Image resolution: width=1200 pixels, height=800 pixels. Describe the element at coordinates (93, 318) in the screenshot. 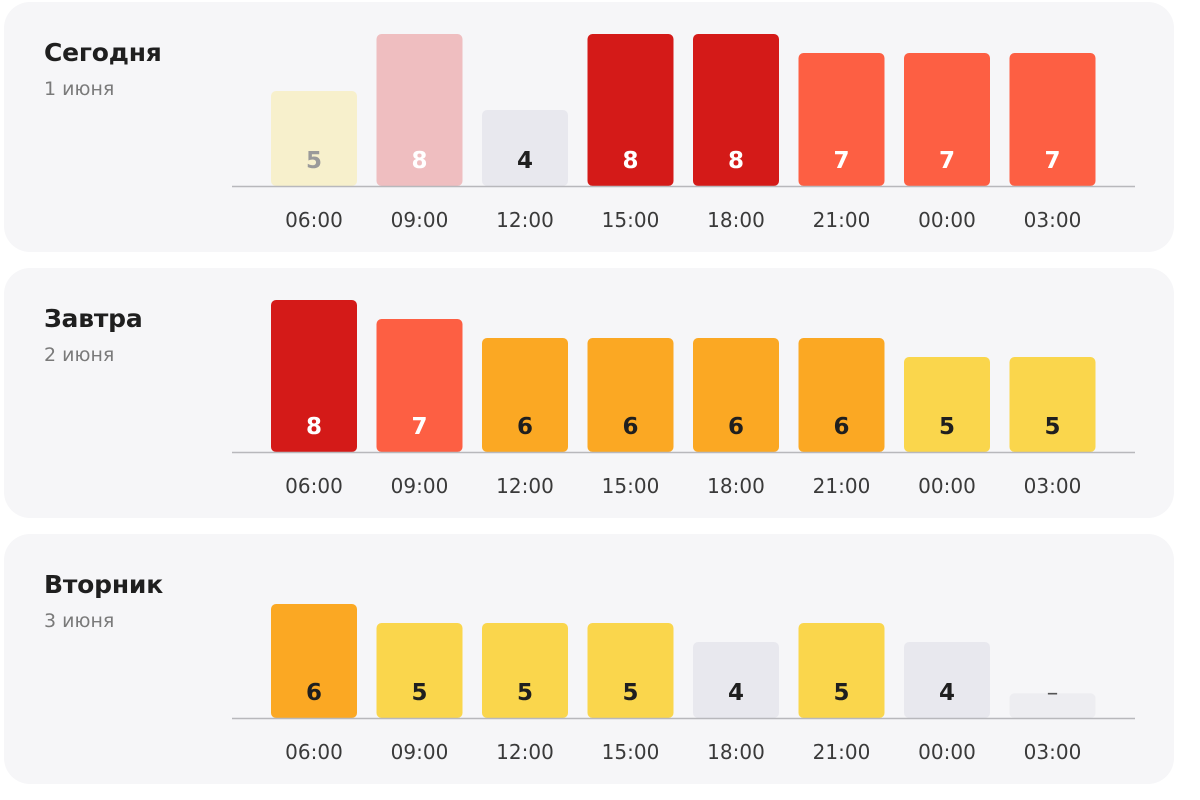

I see `day-title: Завтра` at that location.